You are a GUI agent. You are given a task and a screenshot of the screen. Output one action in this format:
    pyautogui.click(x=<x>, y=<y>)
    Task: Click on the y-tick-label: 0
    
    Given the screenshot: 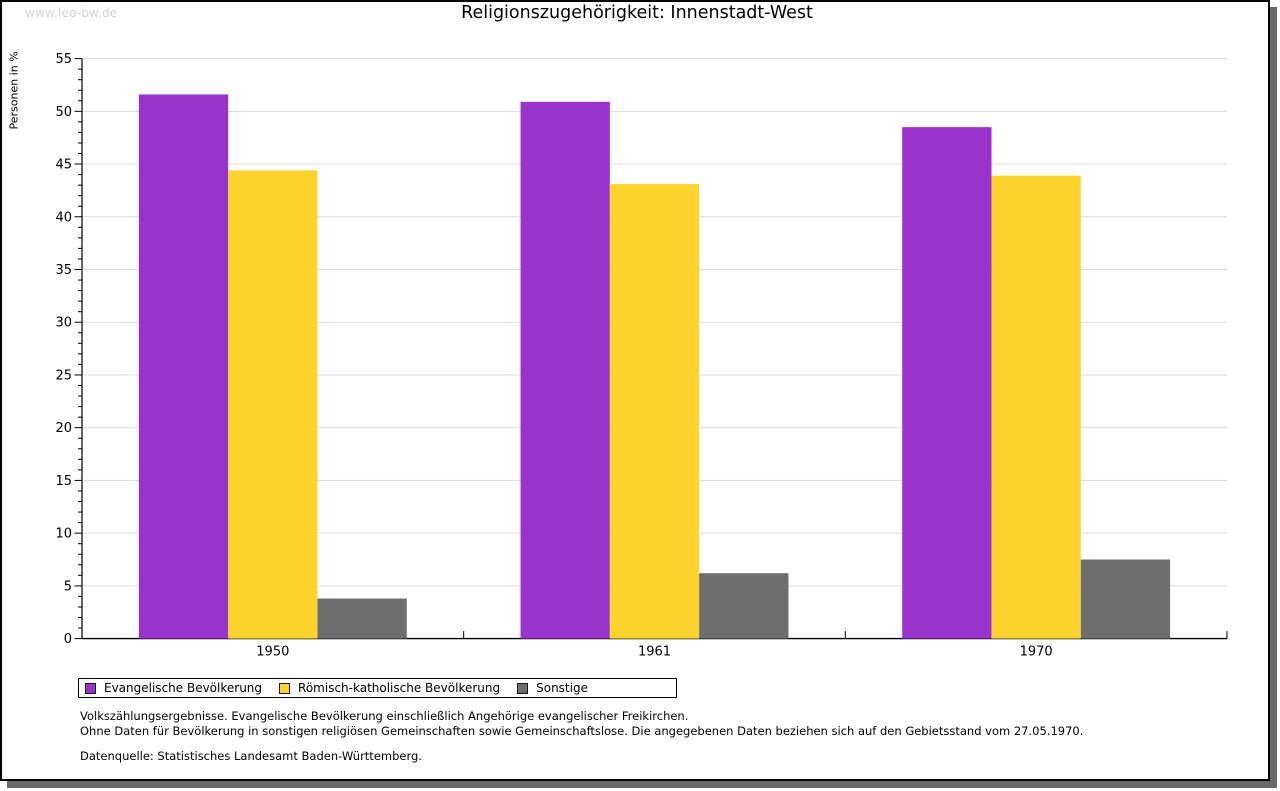 What is the action you would take?
    pyautogui.click(x=68, y=639)
    